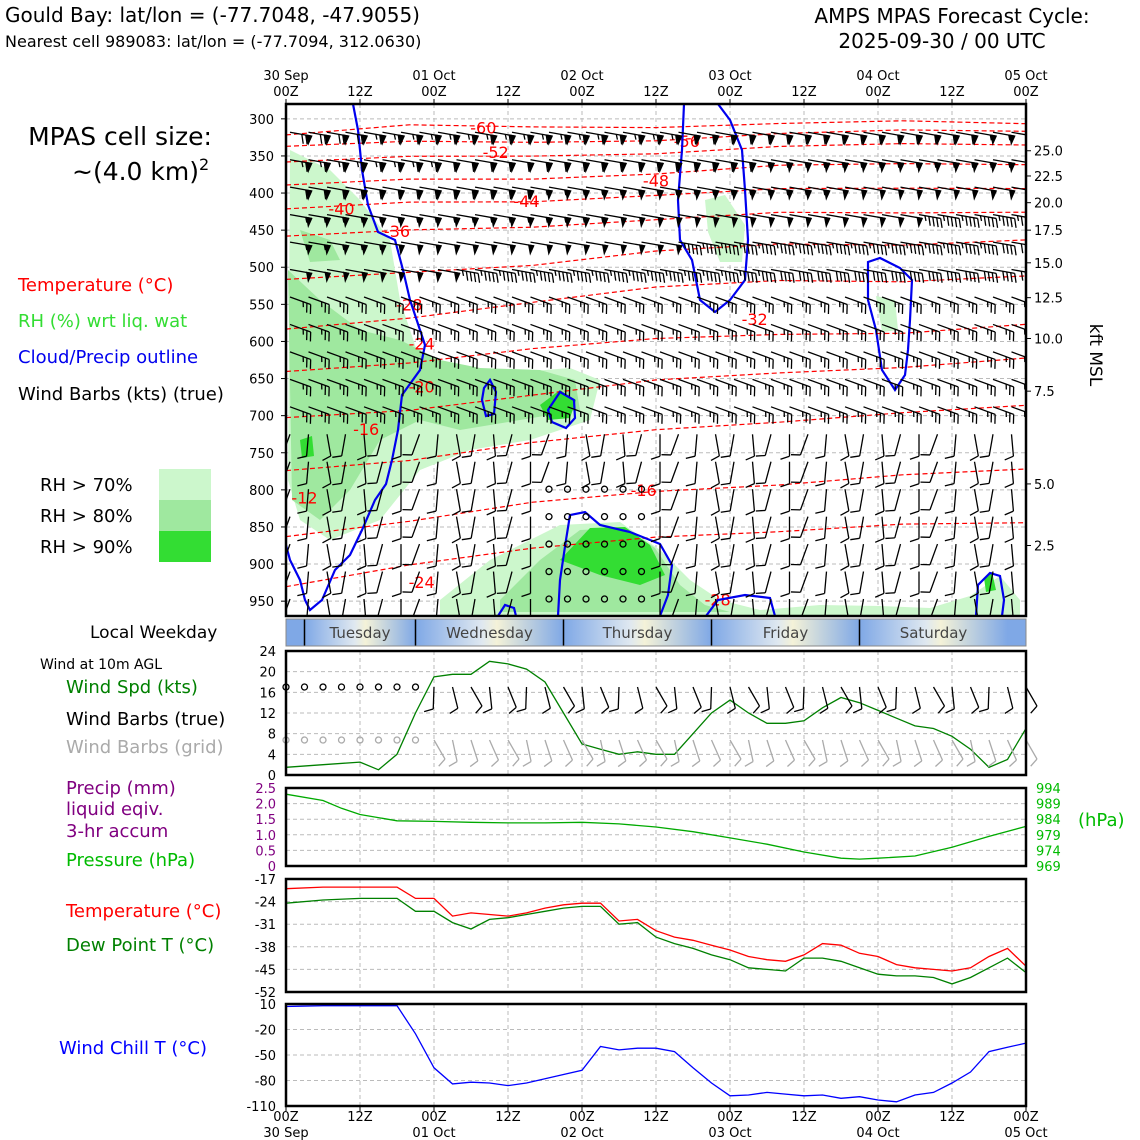  I want to click on pressure-level-label: 800, so click(261, 491).